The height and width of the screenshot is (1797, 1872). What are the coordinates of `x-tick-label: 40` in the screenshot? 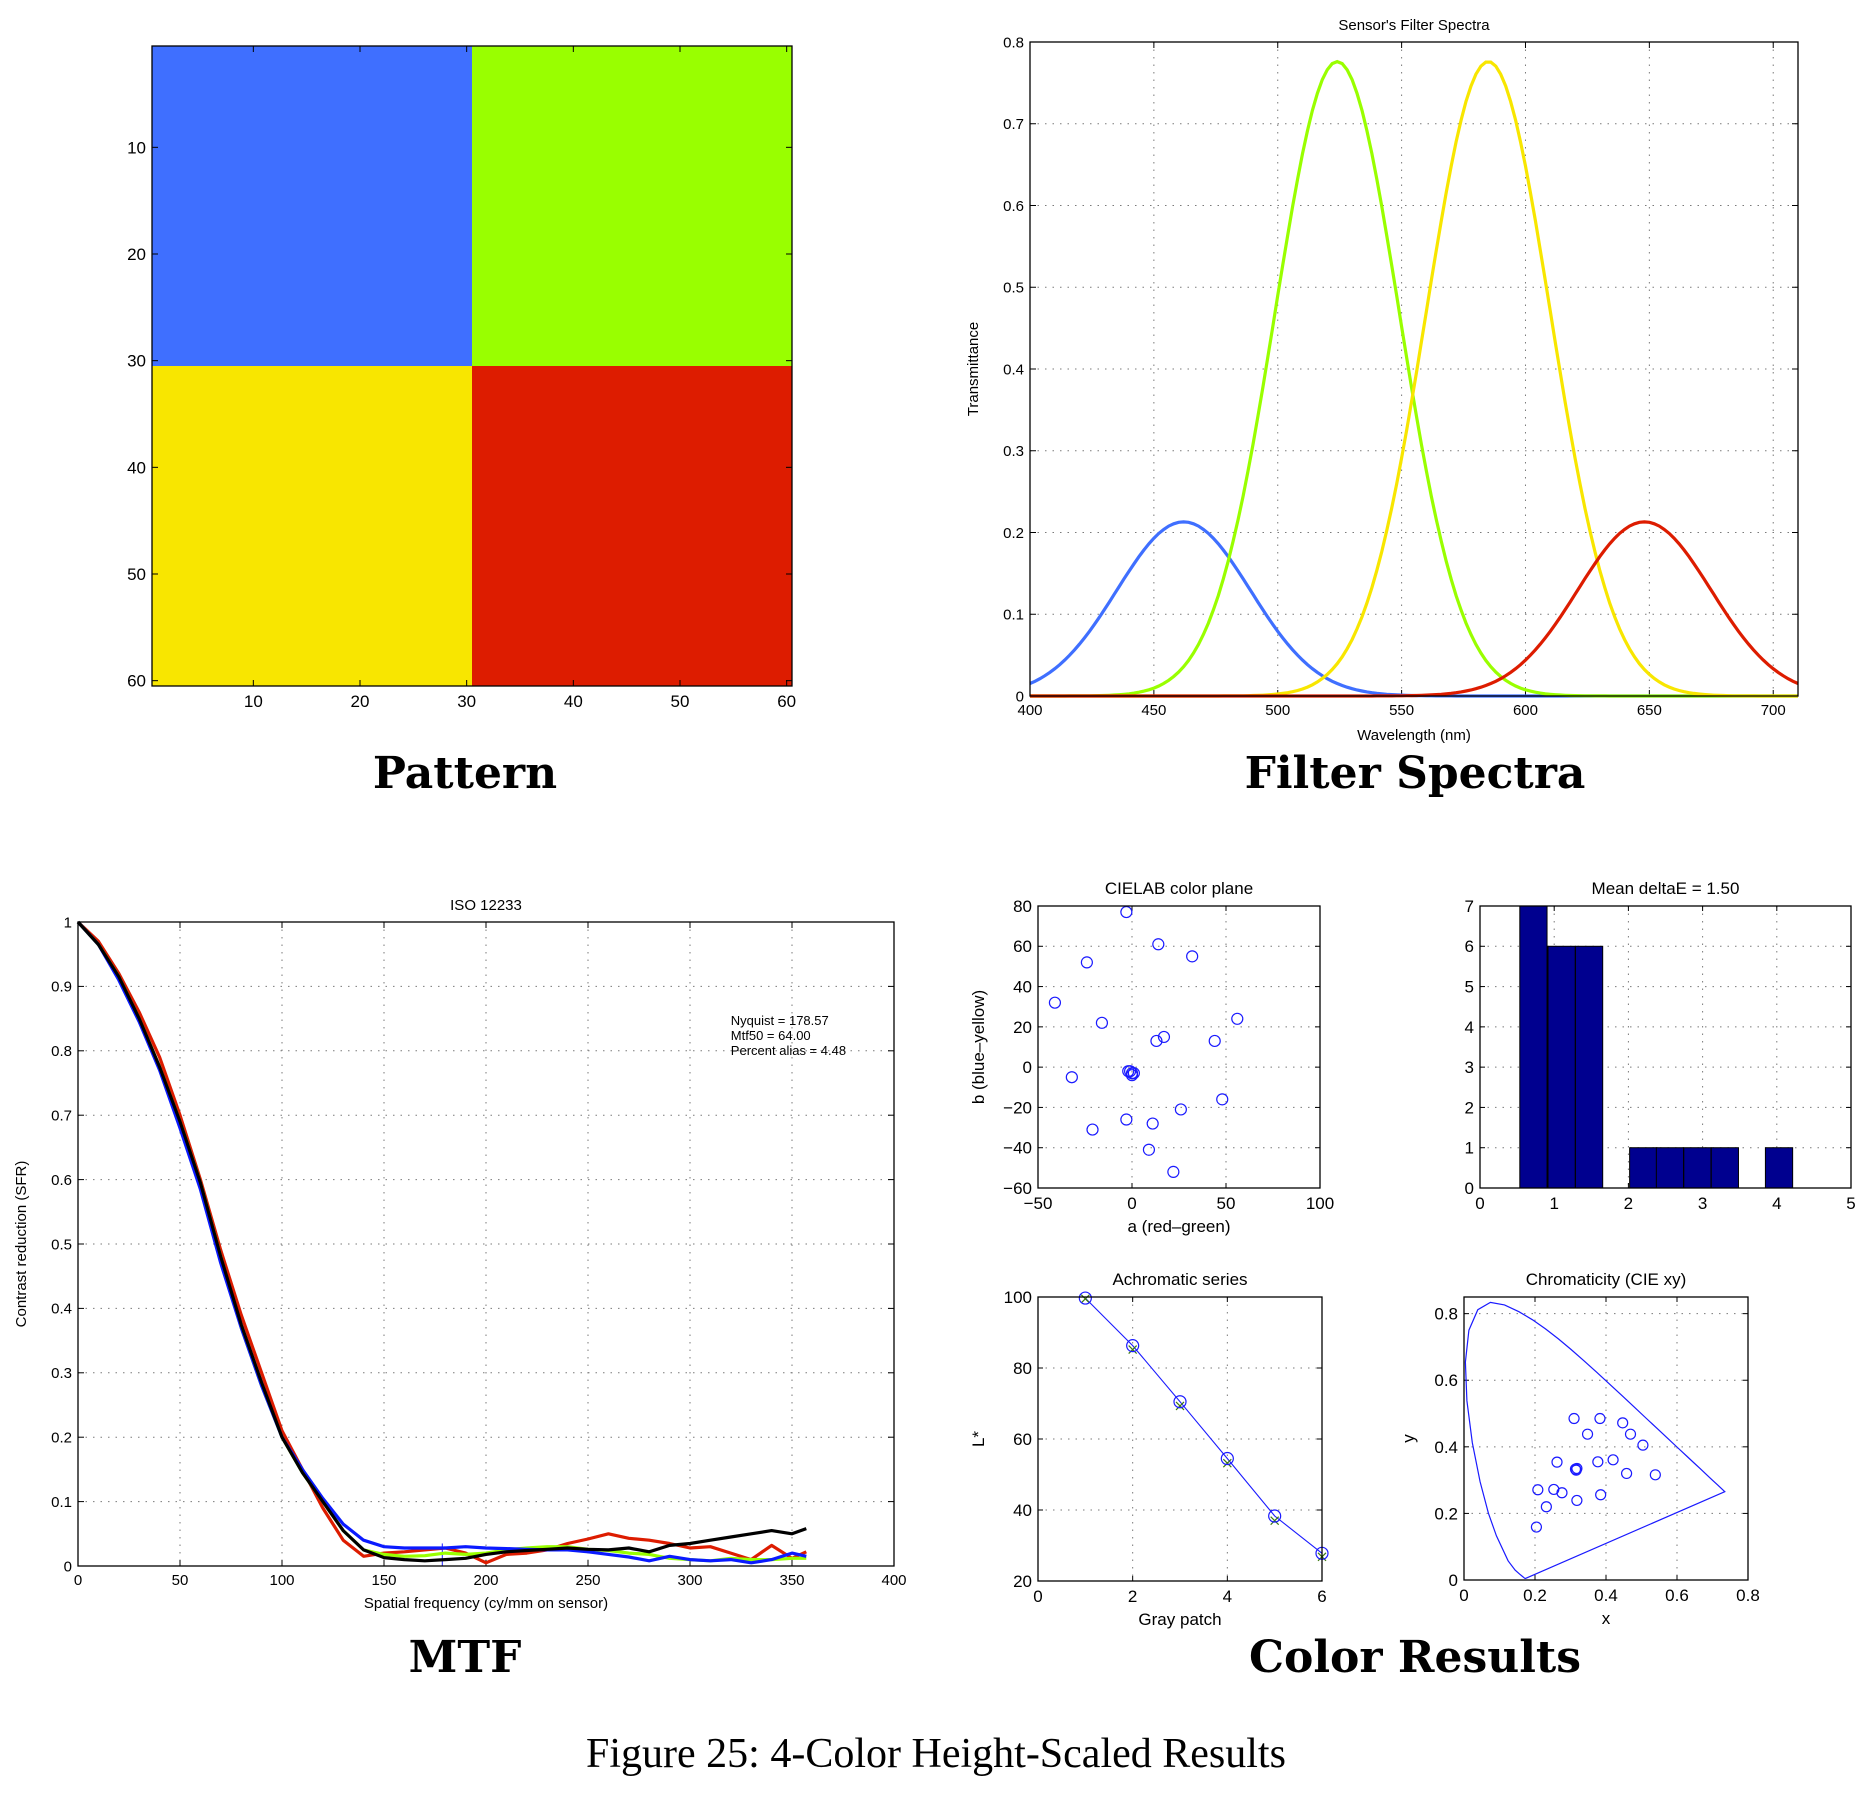 It's located at (573, 701).